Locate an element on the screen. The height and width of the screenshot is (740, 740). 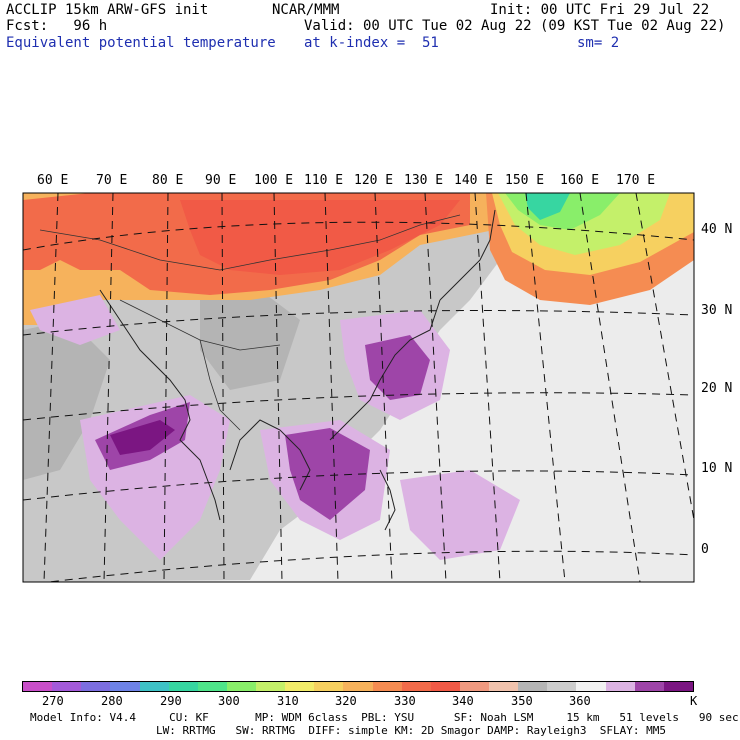
init-time: Init: 00 UTC Fri 29 Jul 22 is located at coordinates (600, 10).